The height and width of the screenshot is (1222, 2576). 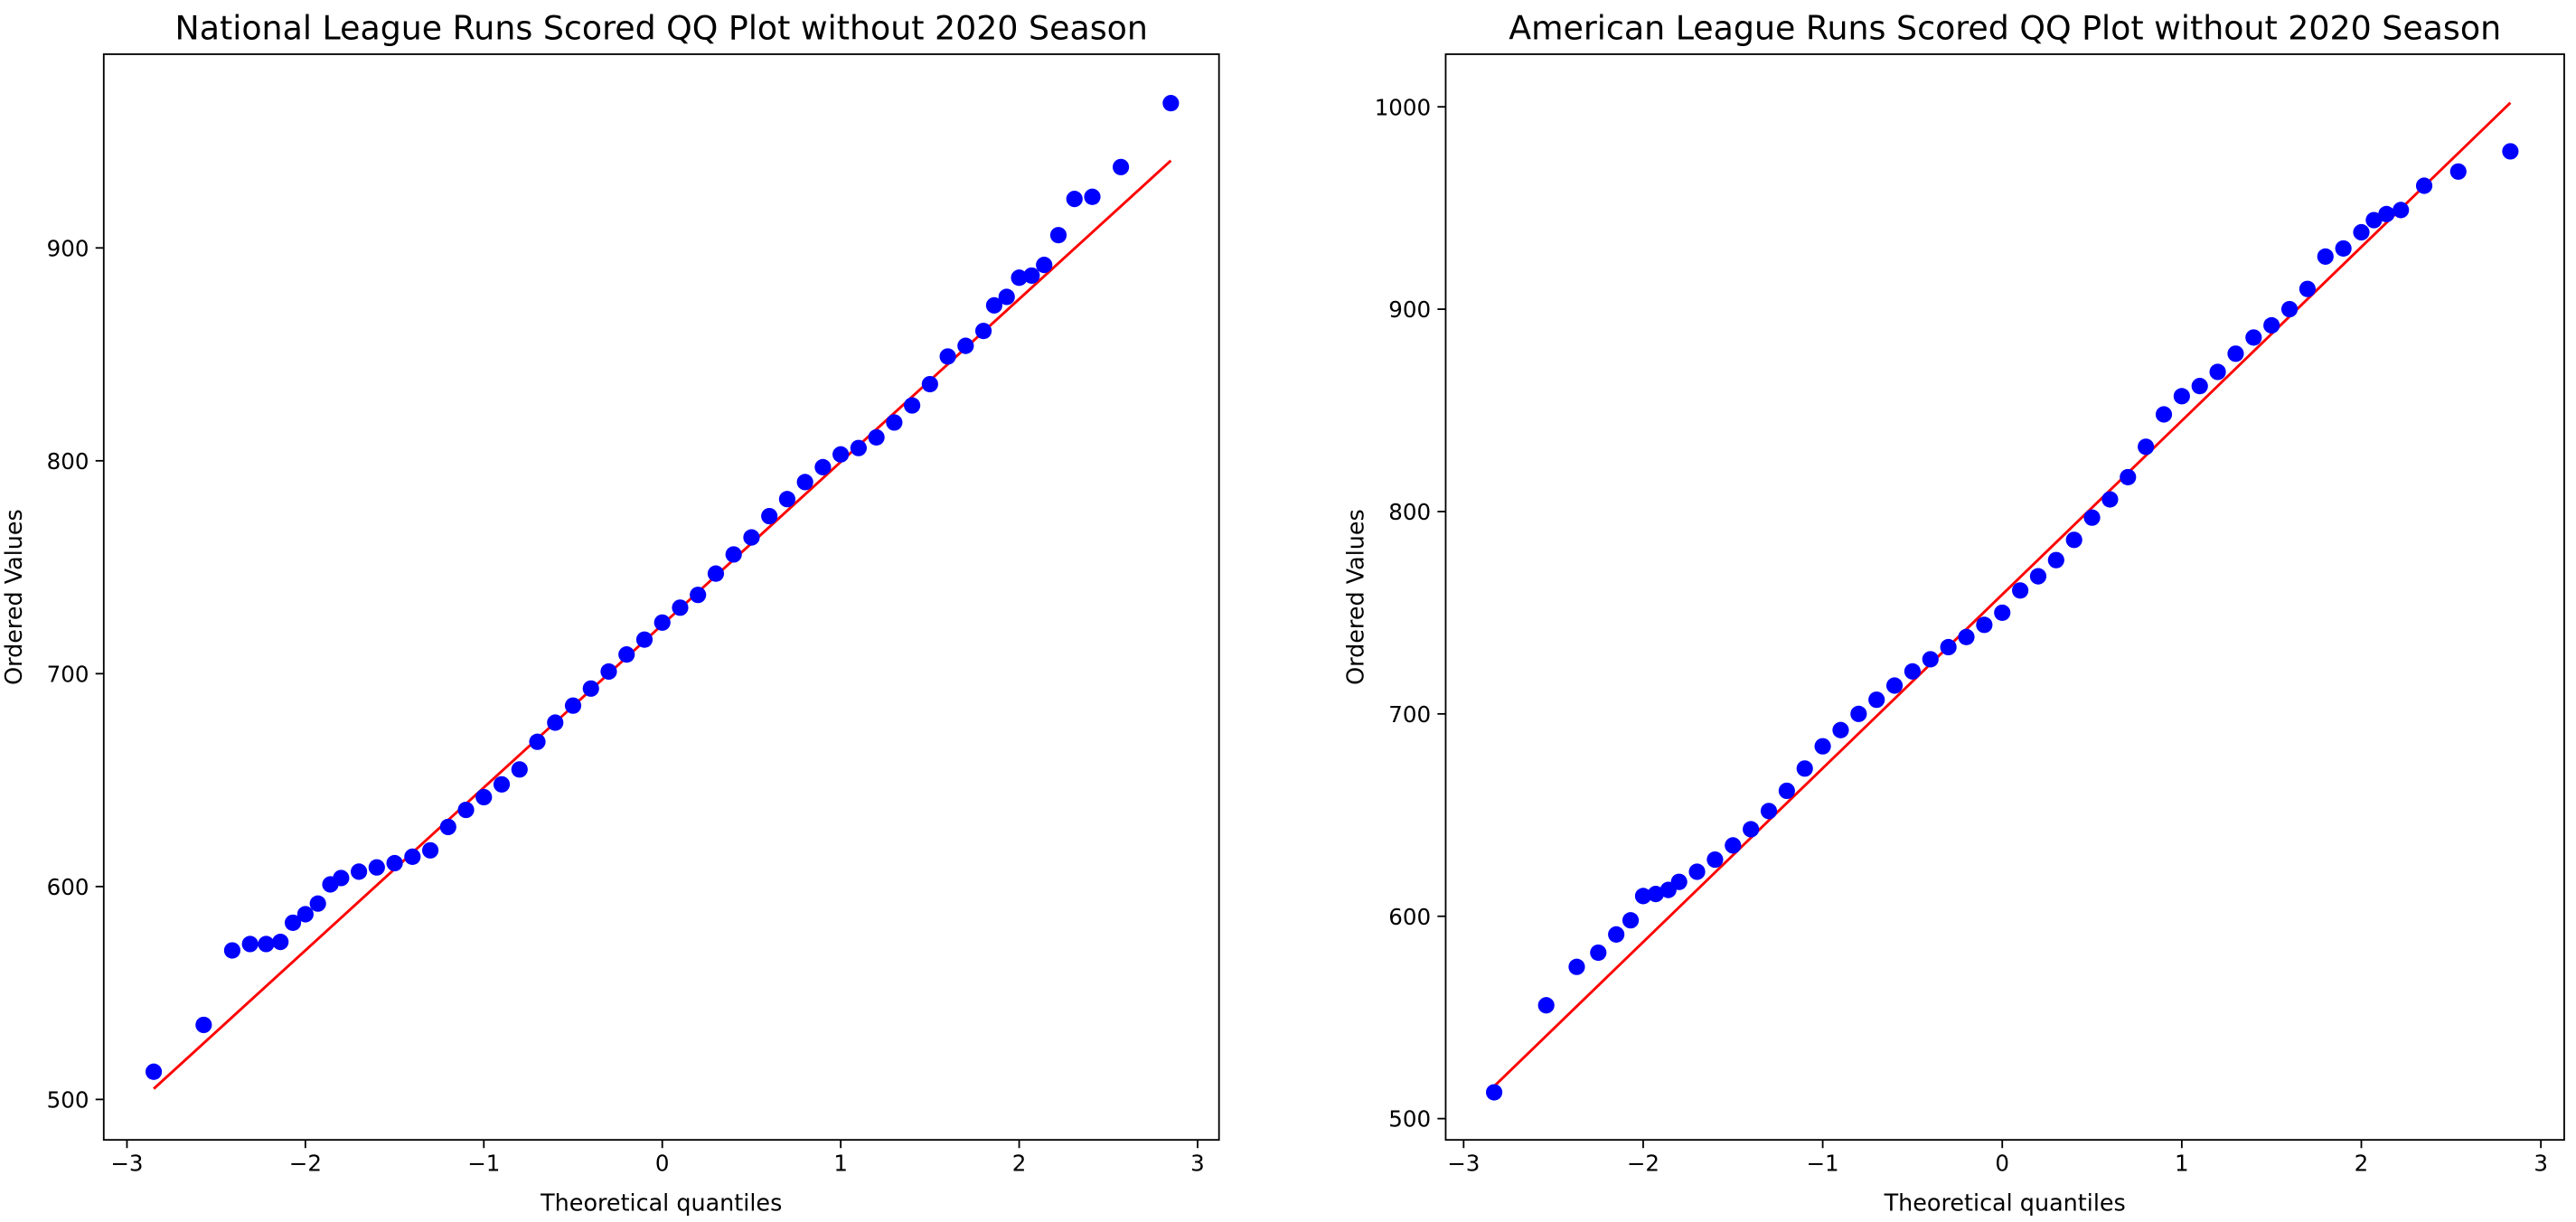 What do you see at coordinates (840, 1164) in the screenshot?
I see `x-tick-label: 1` at bounding box center [840, 1164].